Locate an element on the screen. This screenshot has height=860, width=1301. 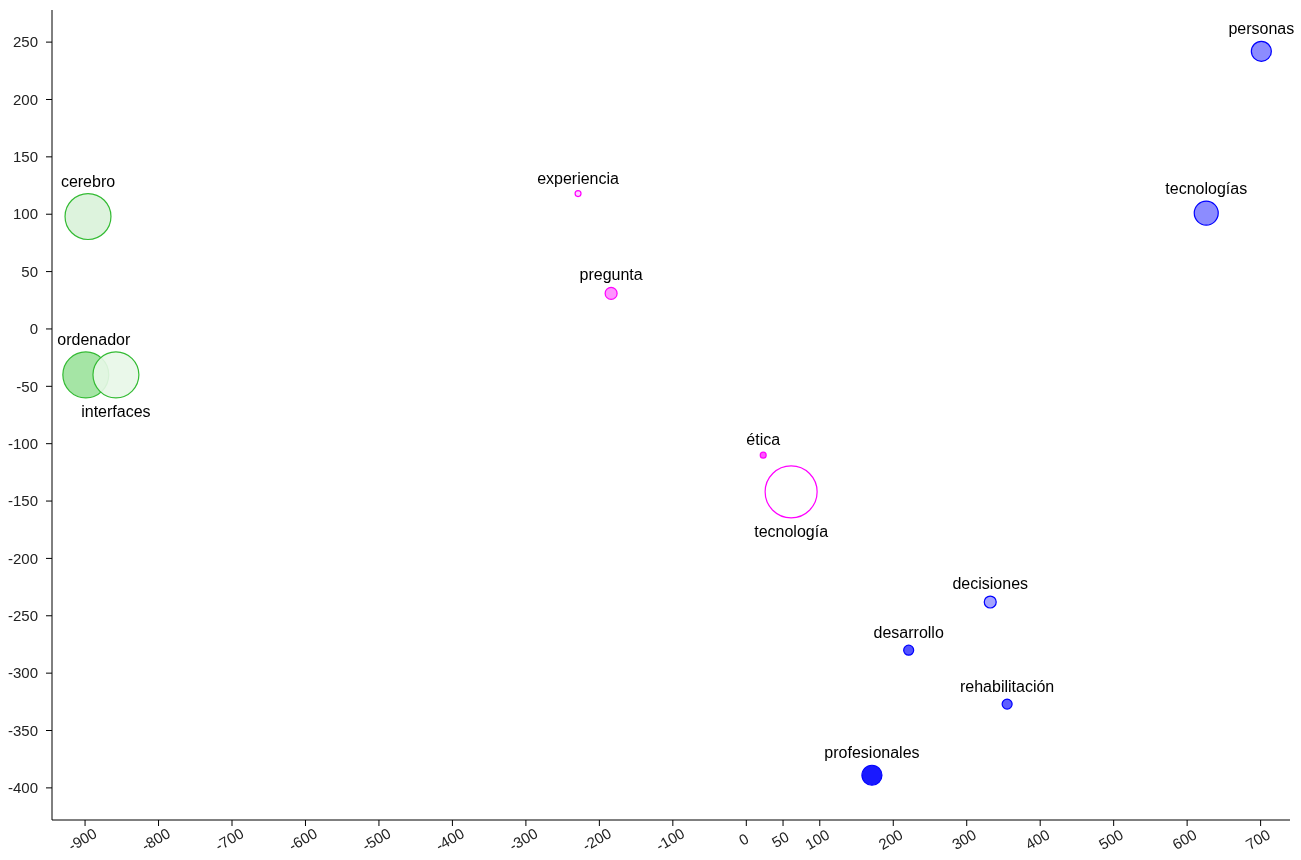
x-tick-label: -600 is located at coordinates (302, 839).